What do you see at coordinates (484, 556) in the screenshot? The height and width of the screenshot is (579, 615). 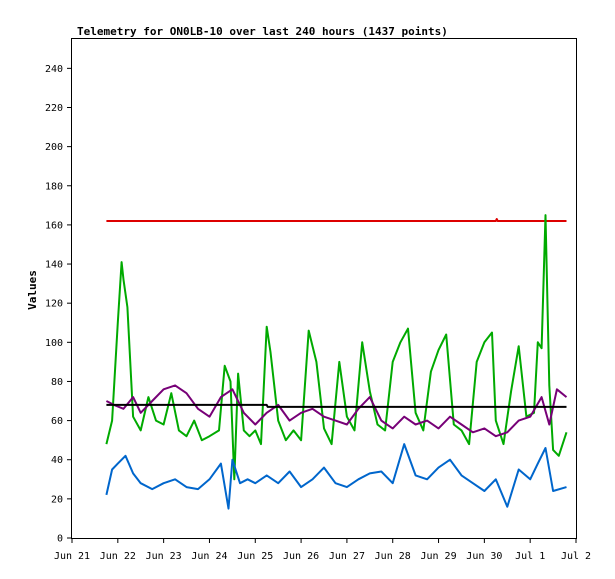 I see `x-tick-label: Jun 30` at bounding box center [484, 556].